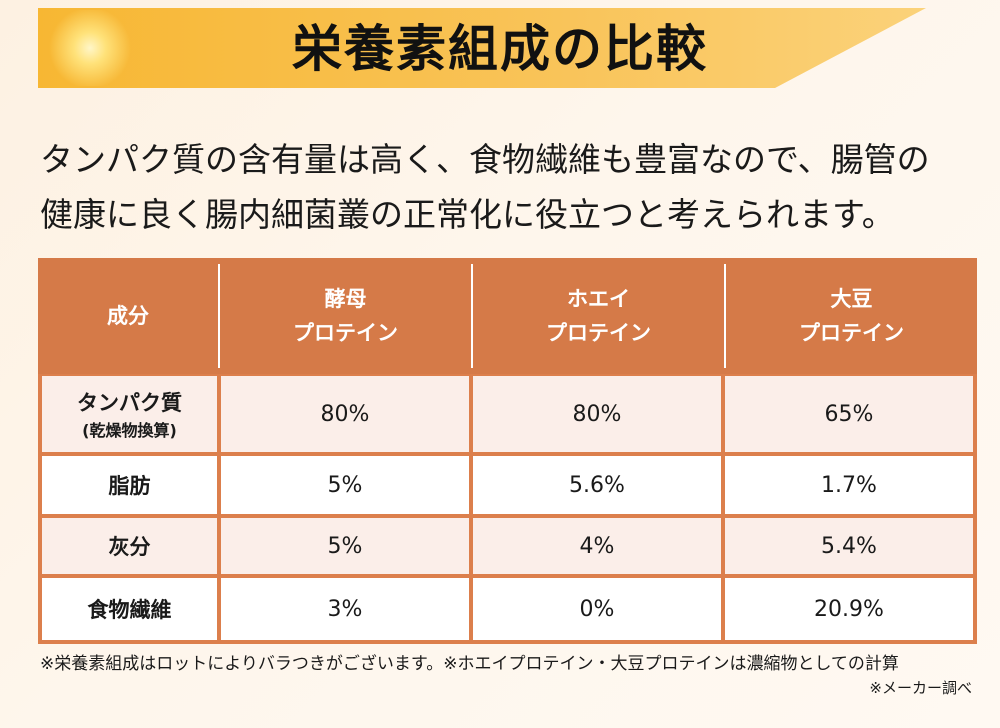 This screenshot has height=728, width=1000. I want to click on table-row: タンパク質 (乾燥物換算) 80% 80% 65%, so click(507, 414).